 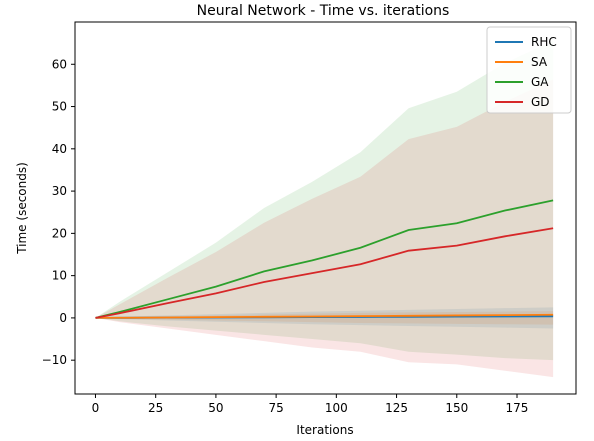 What do you see at coordinates (59, 191) in the screenshot?
I see `y-tick-label: 30` at bounding box center [59, 191].